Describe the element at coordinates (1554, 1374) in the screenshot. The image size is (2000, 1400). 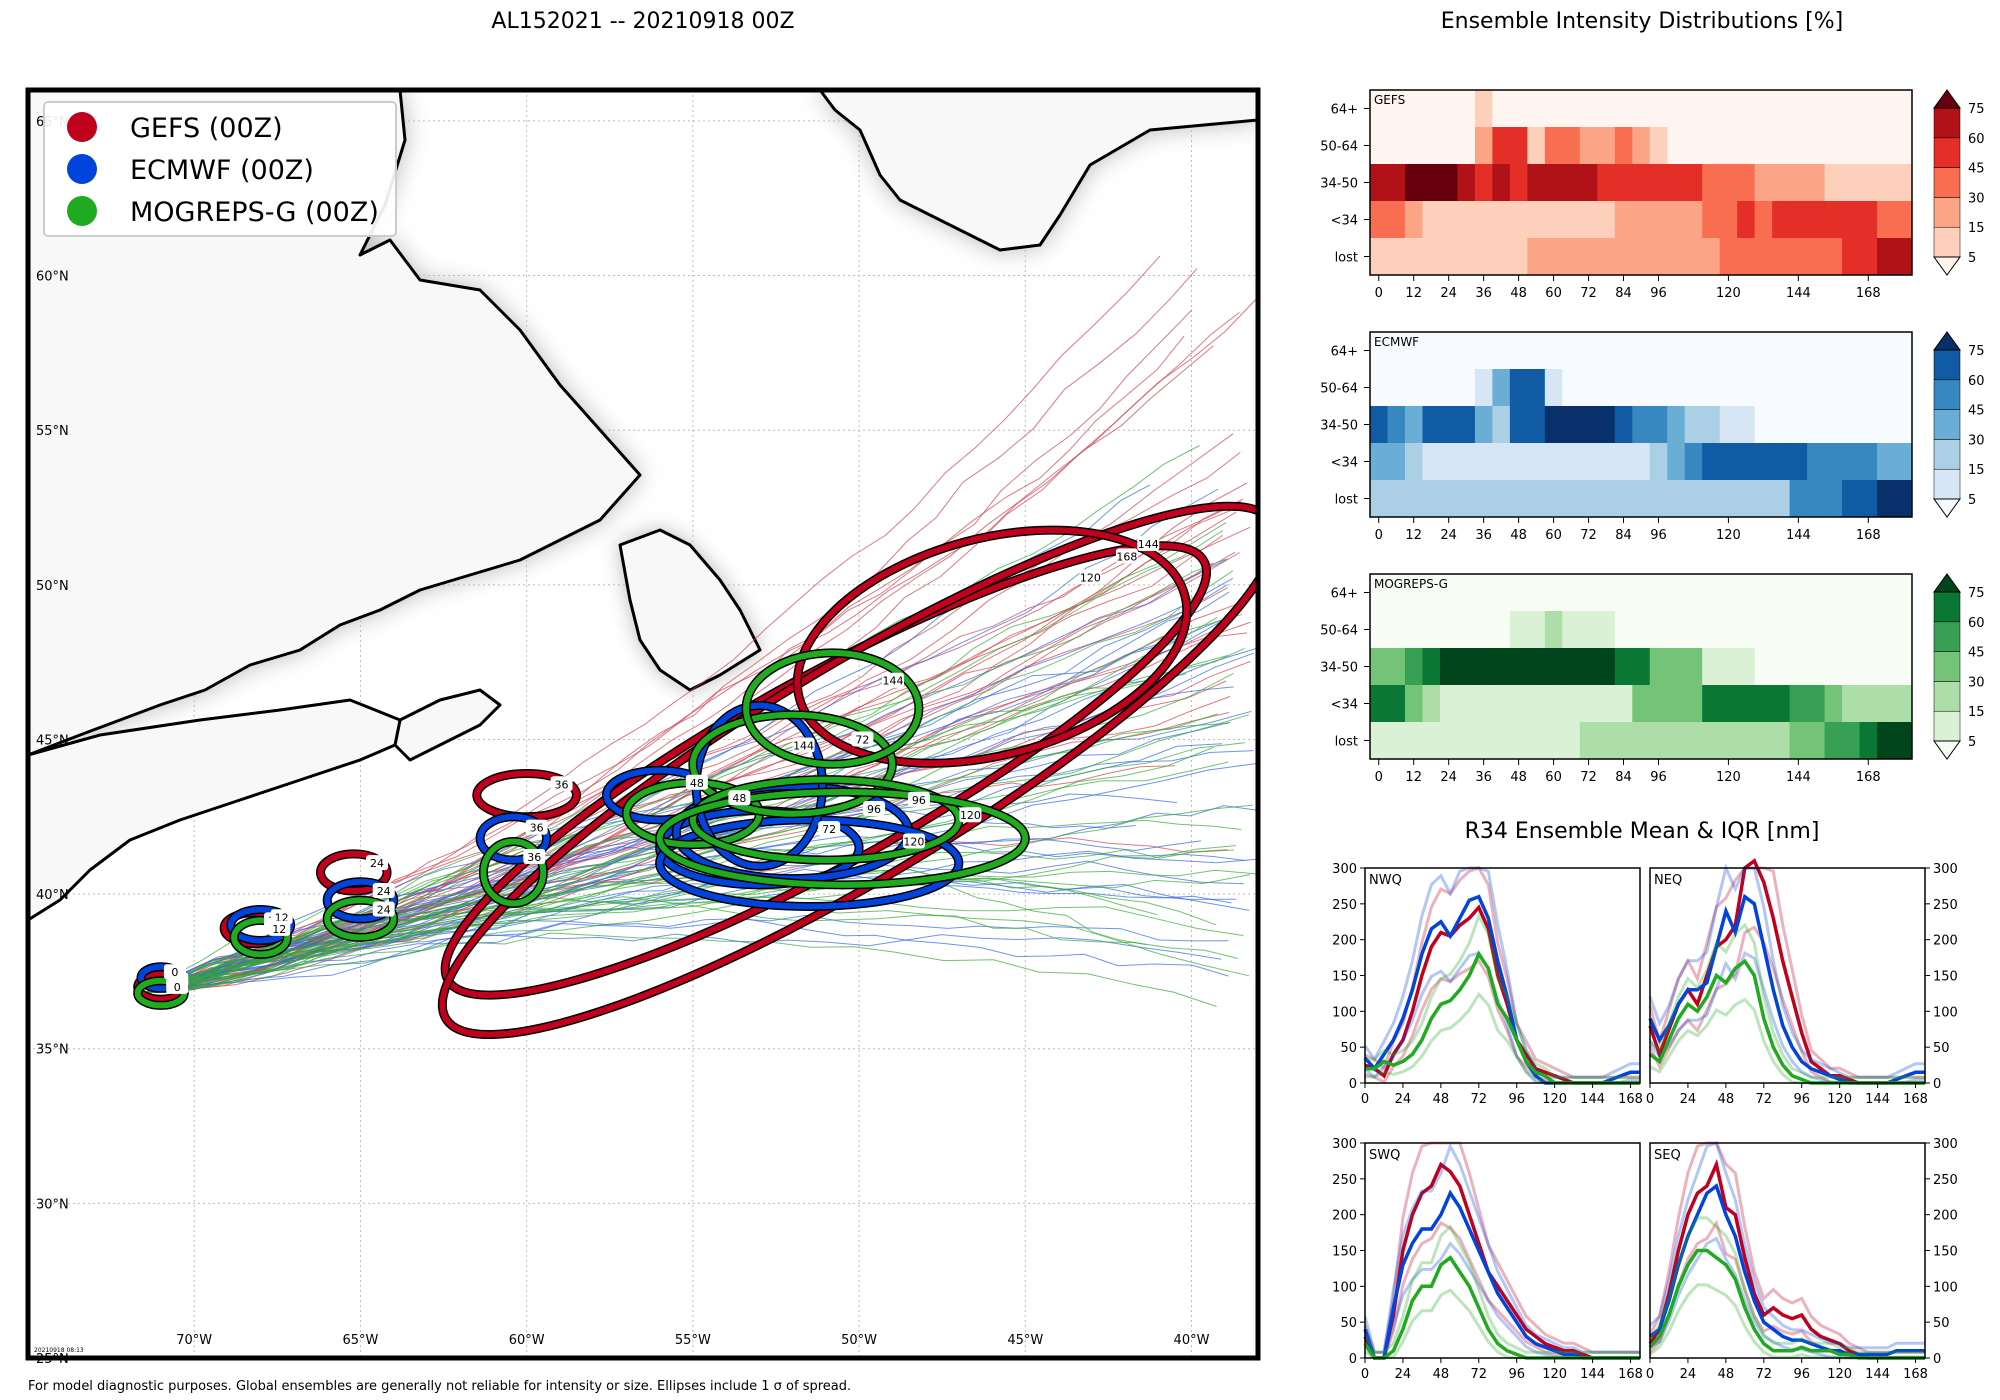
I see `r34-x-tick-label: 120` at that location.